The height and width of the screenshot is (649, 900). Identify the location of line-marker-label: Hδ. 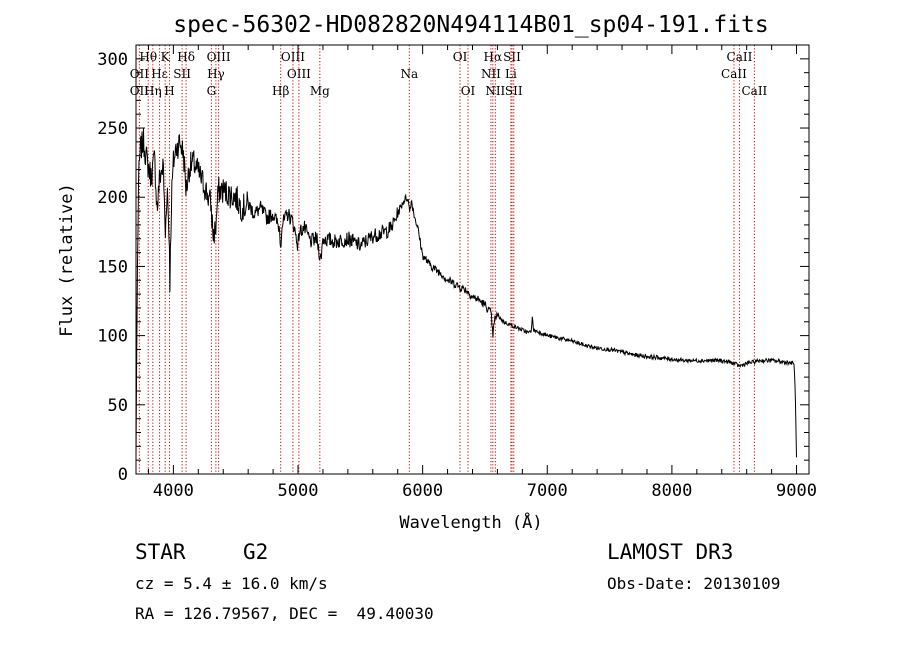
(186, 57).